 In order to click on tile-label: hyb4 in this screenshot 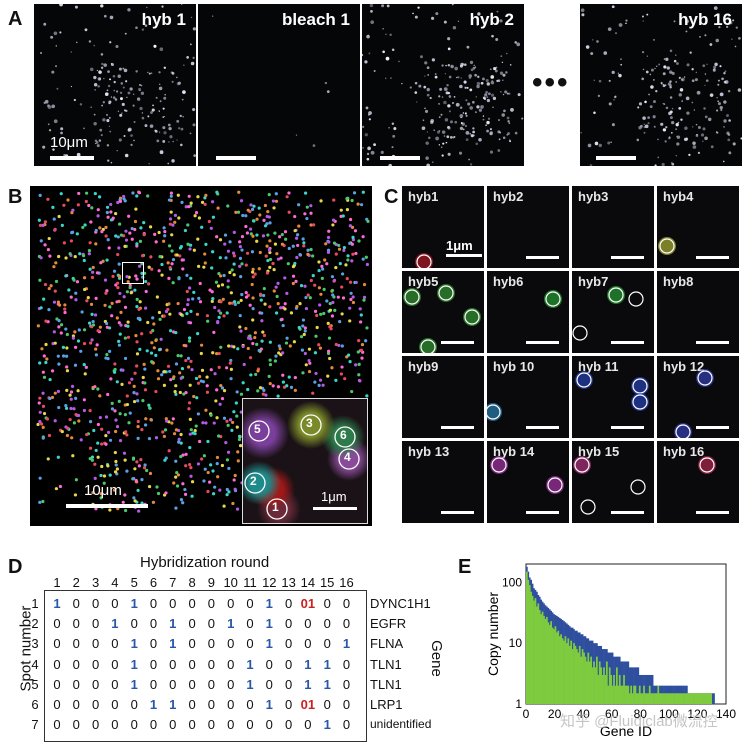, I will do `click(678, 196)`.